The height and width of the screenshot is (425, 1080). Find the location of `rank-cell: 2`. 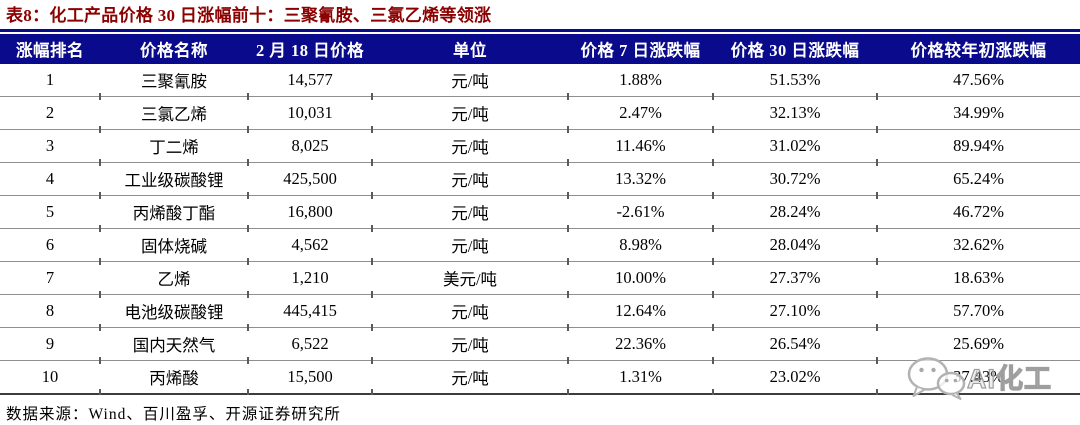

rank-cell: 2 is located at coordinates (50, 113).